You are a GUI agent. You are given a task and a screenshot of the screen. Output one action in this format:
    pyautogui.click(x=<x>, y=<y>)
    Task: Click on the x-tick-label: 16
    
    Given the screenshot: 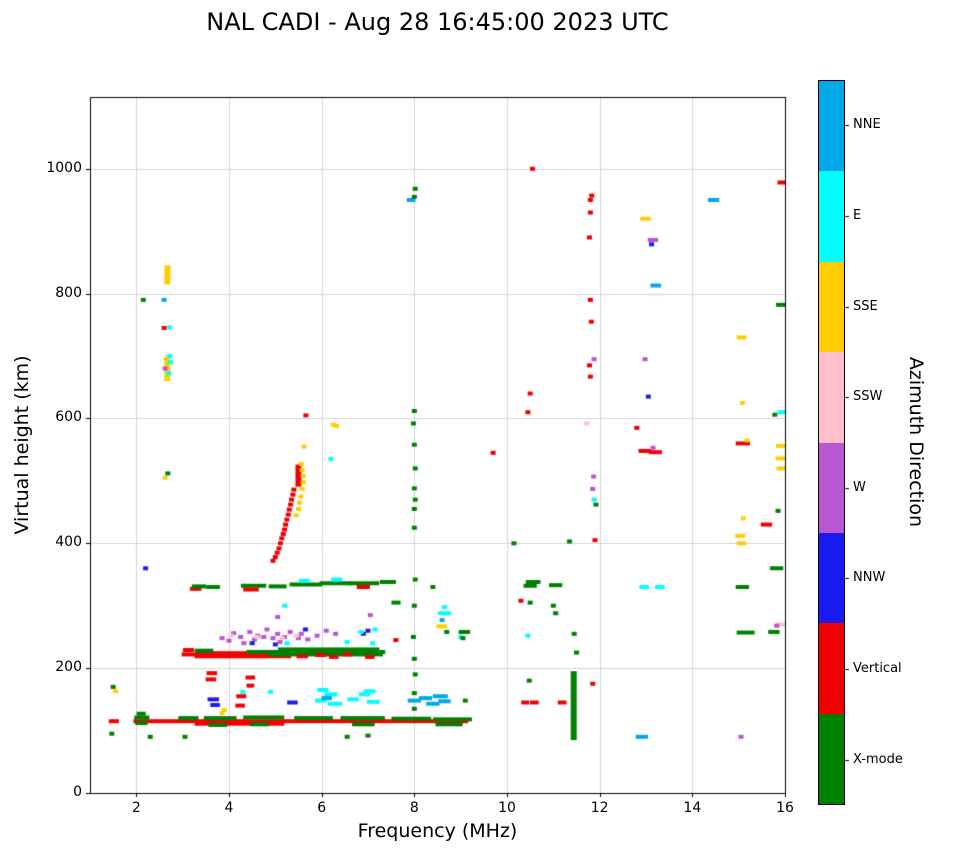 What is the action you would take?
    pyautogui.click(x=785, y=808)
    